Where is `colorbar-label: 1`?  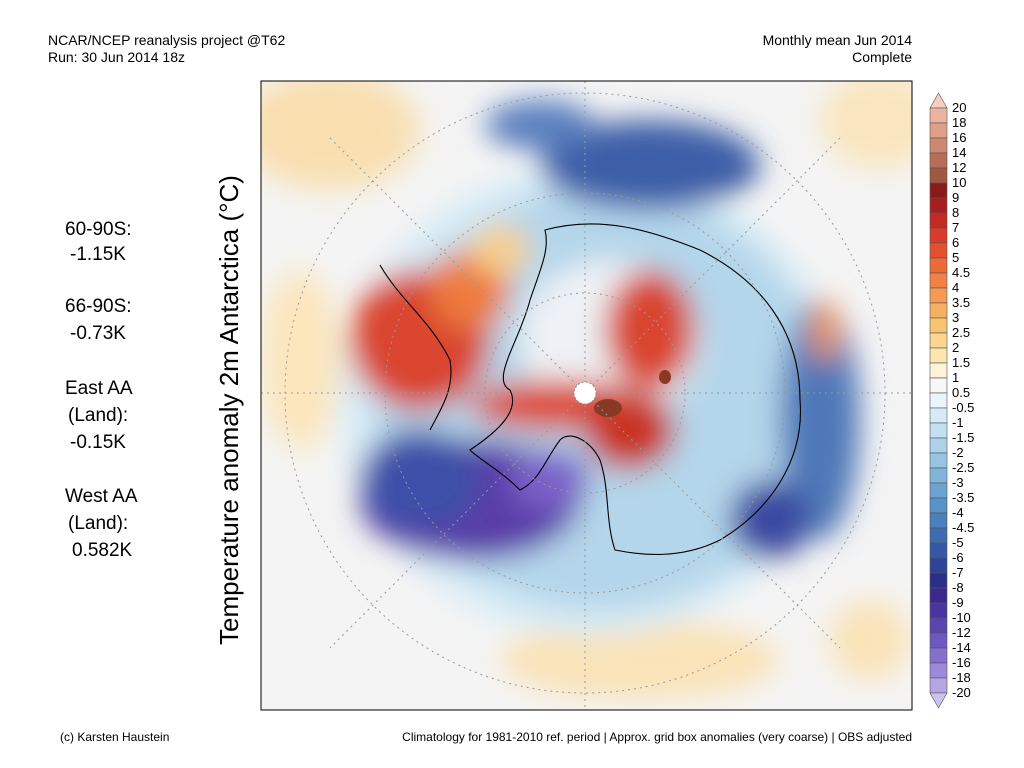 colorbar-label: 1 is located at coordinates (955, 377).